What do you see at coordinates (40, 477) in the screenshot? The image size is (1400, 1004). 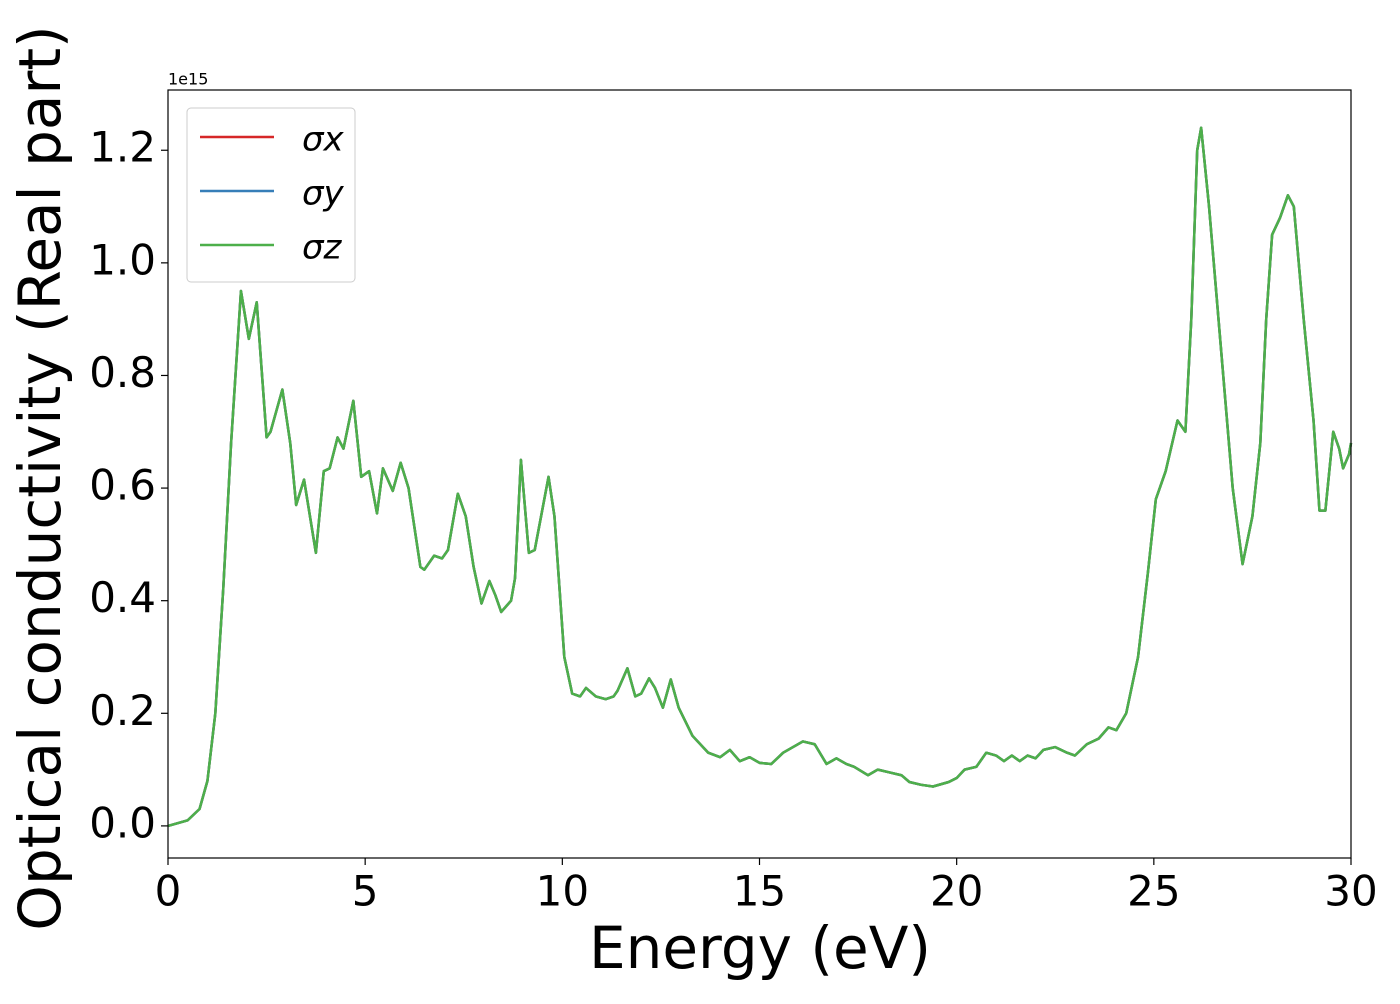 I see `y-axis-label: Optical conductivity (Real part)` at bounding box center [40, 477].